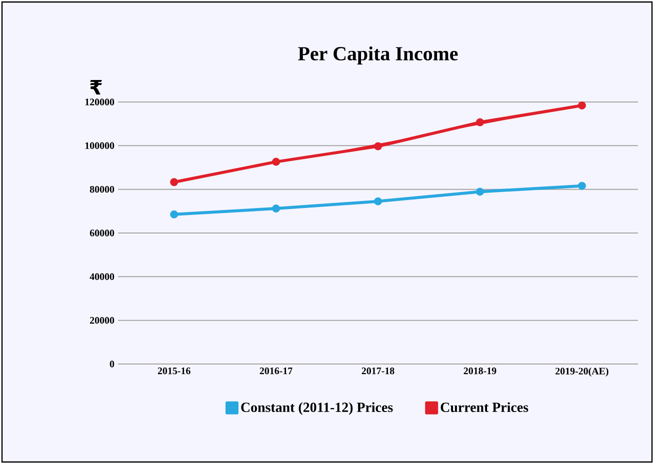 Image resolution: width=654 pixels, height=464 pixels. What do you see at coordinates (102, 276) in the screenshot?
I see `y-tick-label: 40000` at bounding box center [102, 276].